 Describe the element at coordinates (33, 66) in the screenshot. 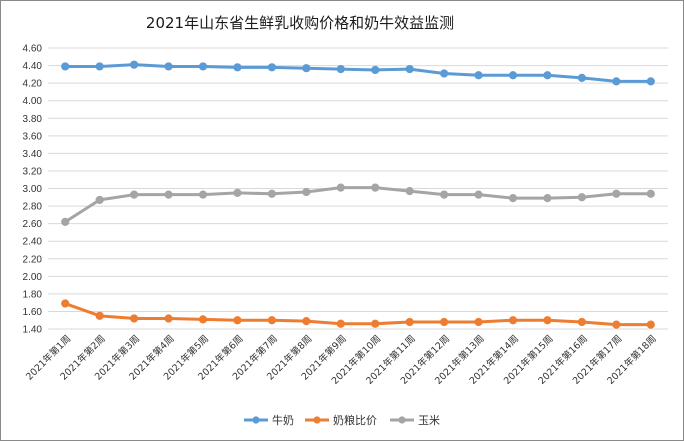

I see `y-tick-label: 4.40` at that location.